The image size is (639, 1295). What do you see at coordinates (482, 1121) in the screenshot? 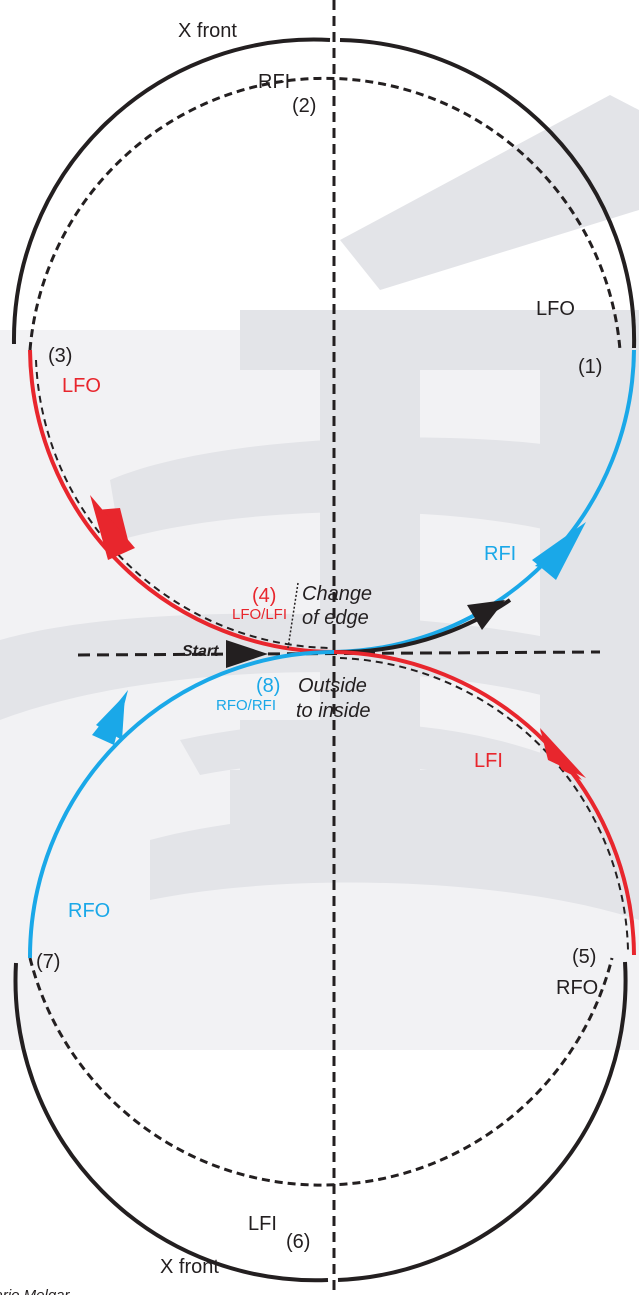
I see `bottom-circle-outer-arc-right` at bounding box center [482, 1121].